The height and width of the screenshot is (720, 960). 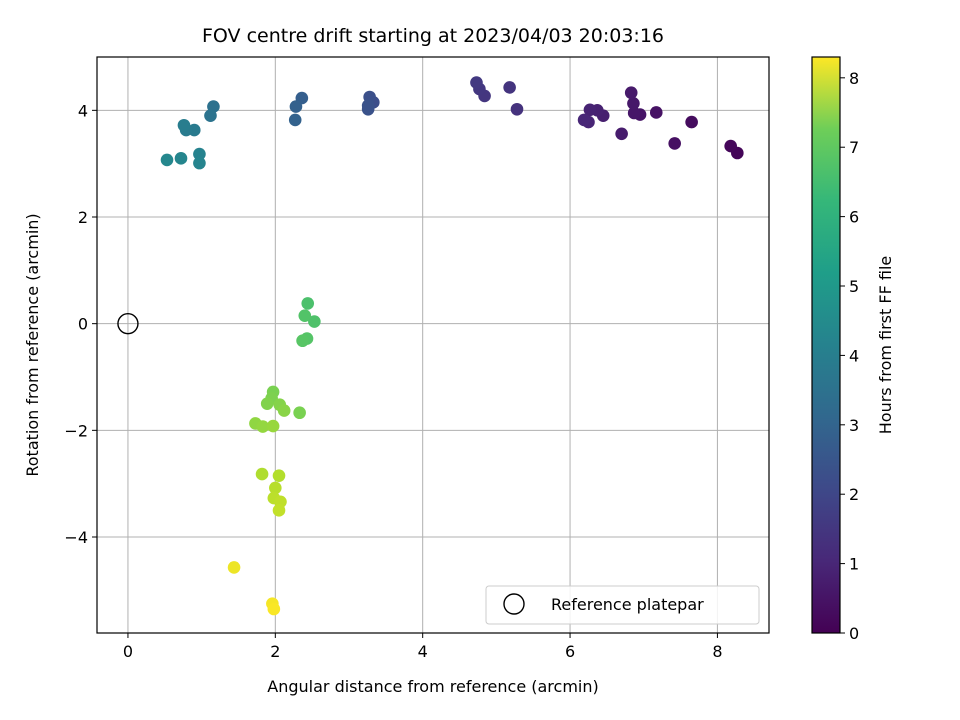 I want to click on y-axis-ticks: −4 −2 0 2 4, so click(x=80, y=324).